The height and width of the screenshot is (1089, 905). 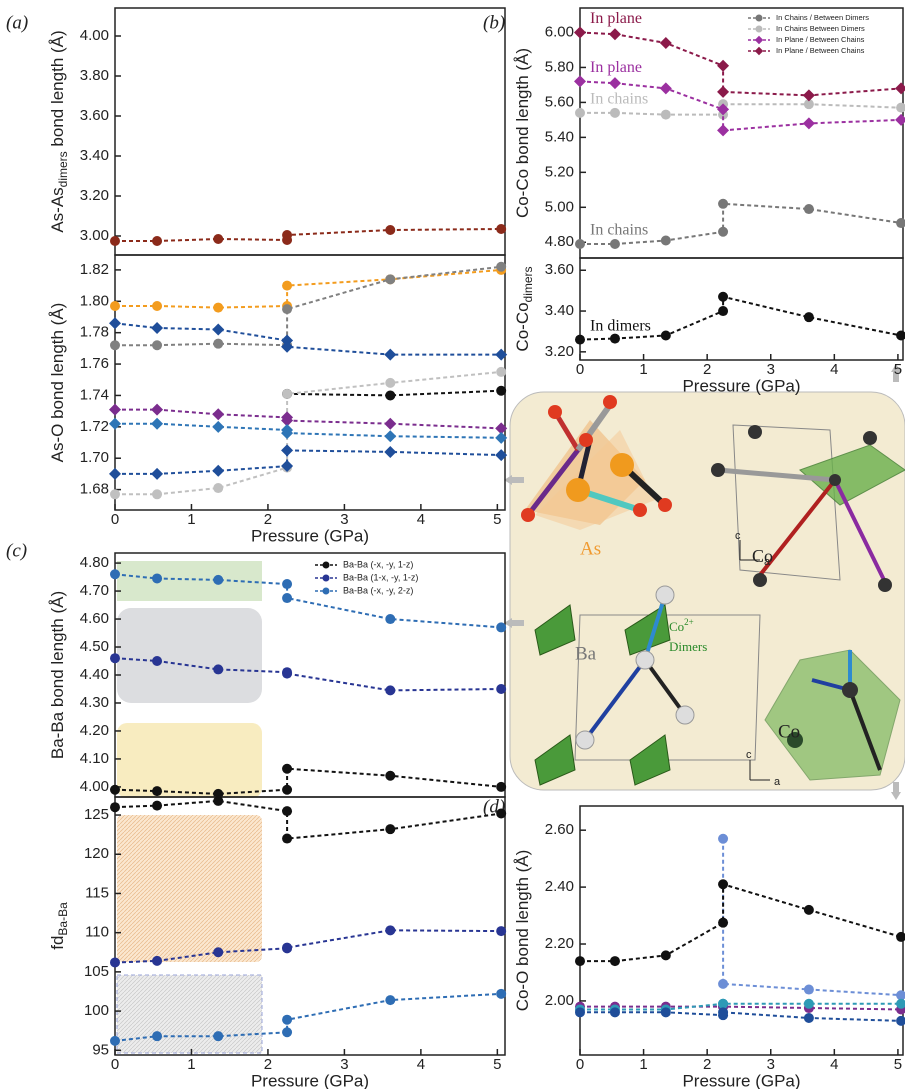 What do you see at coordinates (559, 886) in the screenshot?
I see `y-tick-label: 2.40` at bounding box center [559, 886].